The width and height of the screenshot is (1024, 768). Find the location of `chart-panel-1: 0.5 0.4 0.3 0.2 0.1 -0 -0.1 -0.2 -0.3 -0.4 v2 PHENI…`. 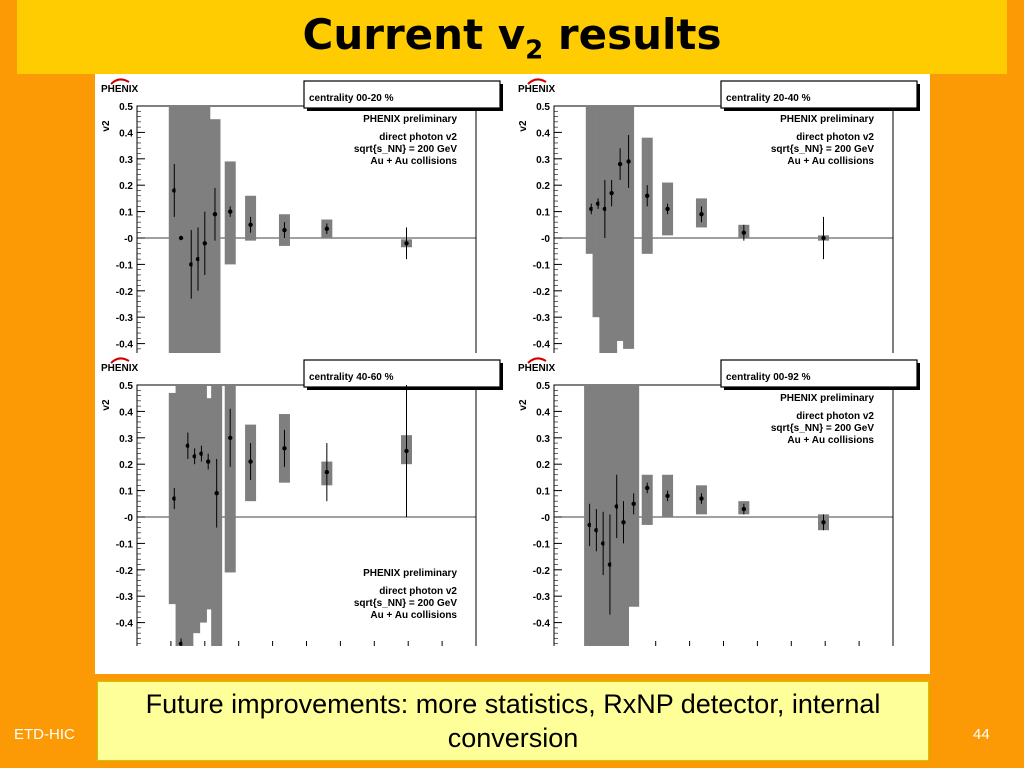

chart-panel-1: 0.5 0.4 0.3 0.2 0.1 -0 -0.1 -0.2 -0.3 -0.4 v2 PHENI… is located at coordinates (302, 215).